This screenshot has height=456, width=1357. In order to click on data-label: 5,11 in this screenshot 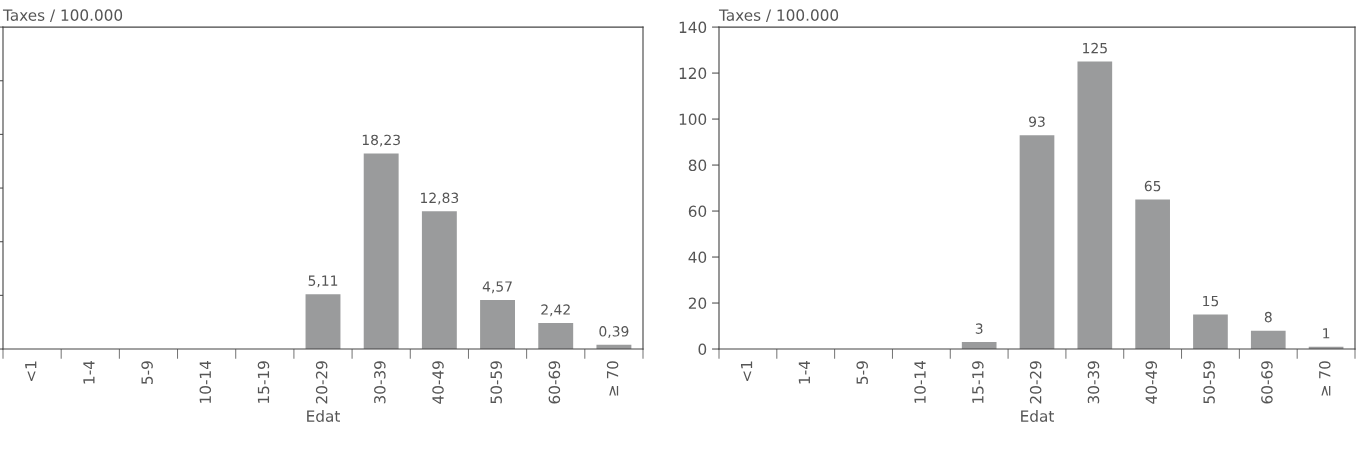, I will do `click(323, 281)`.